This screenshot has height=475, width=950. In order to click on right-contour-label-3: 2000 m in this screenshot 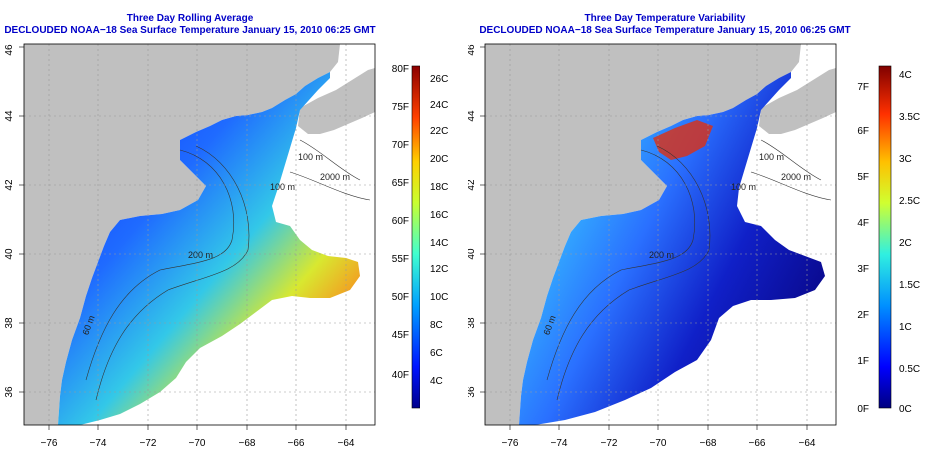, I will do `click(796, 177)`.